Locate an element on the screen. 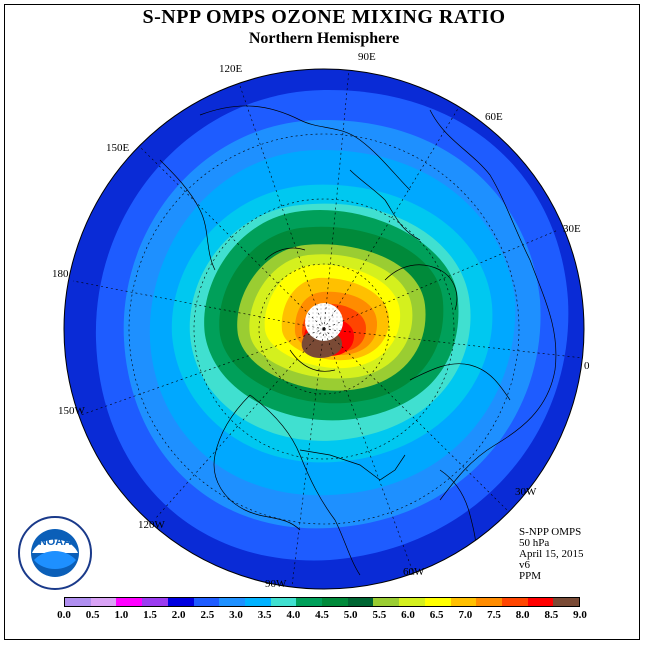 This screenshot has width=648, height=648. lon-label-60w: 60W is located at coordinates (414, 572).